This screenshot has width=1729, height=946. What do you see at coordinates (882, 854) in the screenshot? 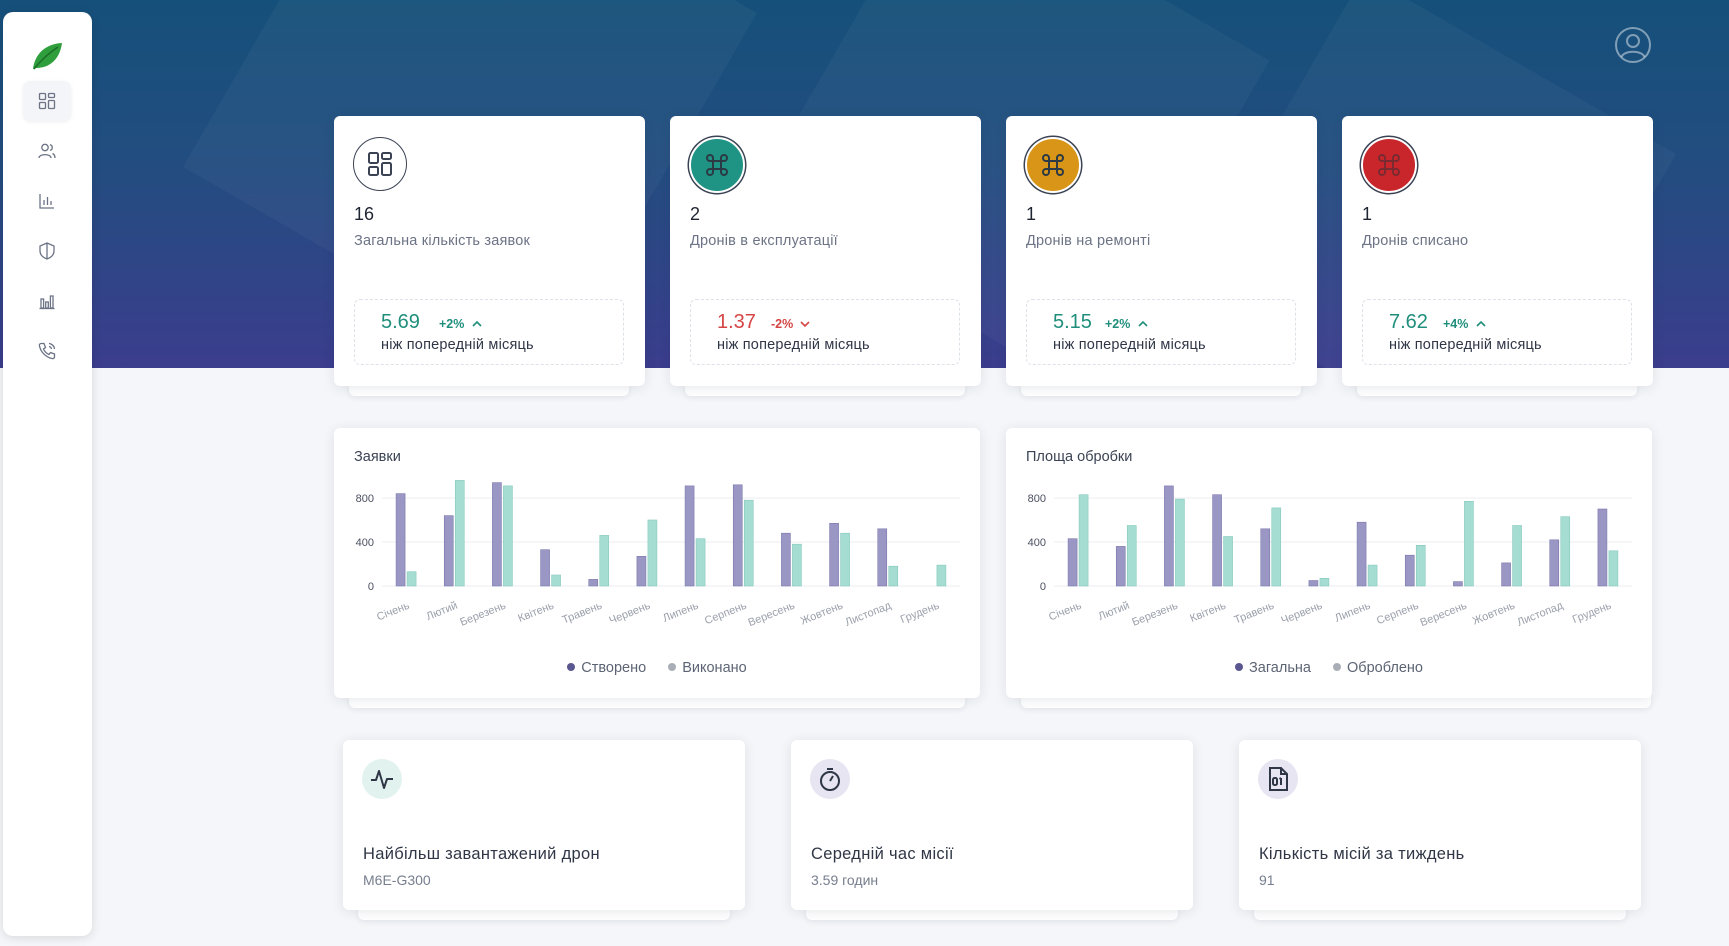
I see `info-title: Середній час місії` at bounding box center [882, 854].